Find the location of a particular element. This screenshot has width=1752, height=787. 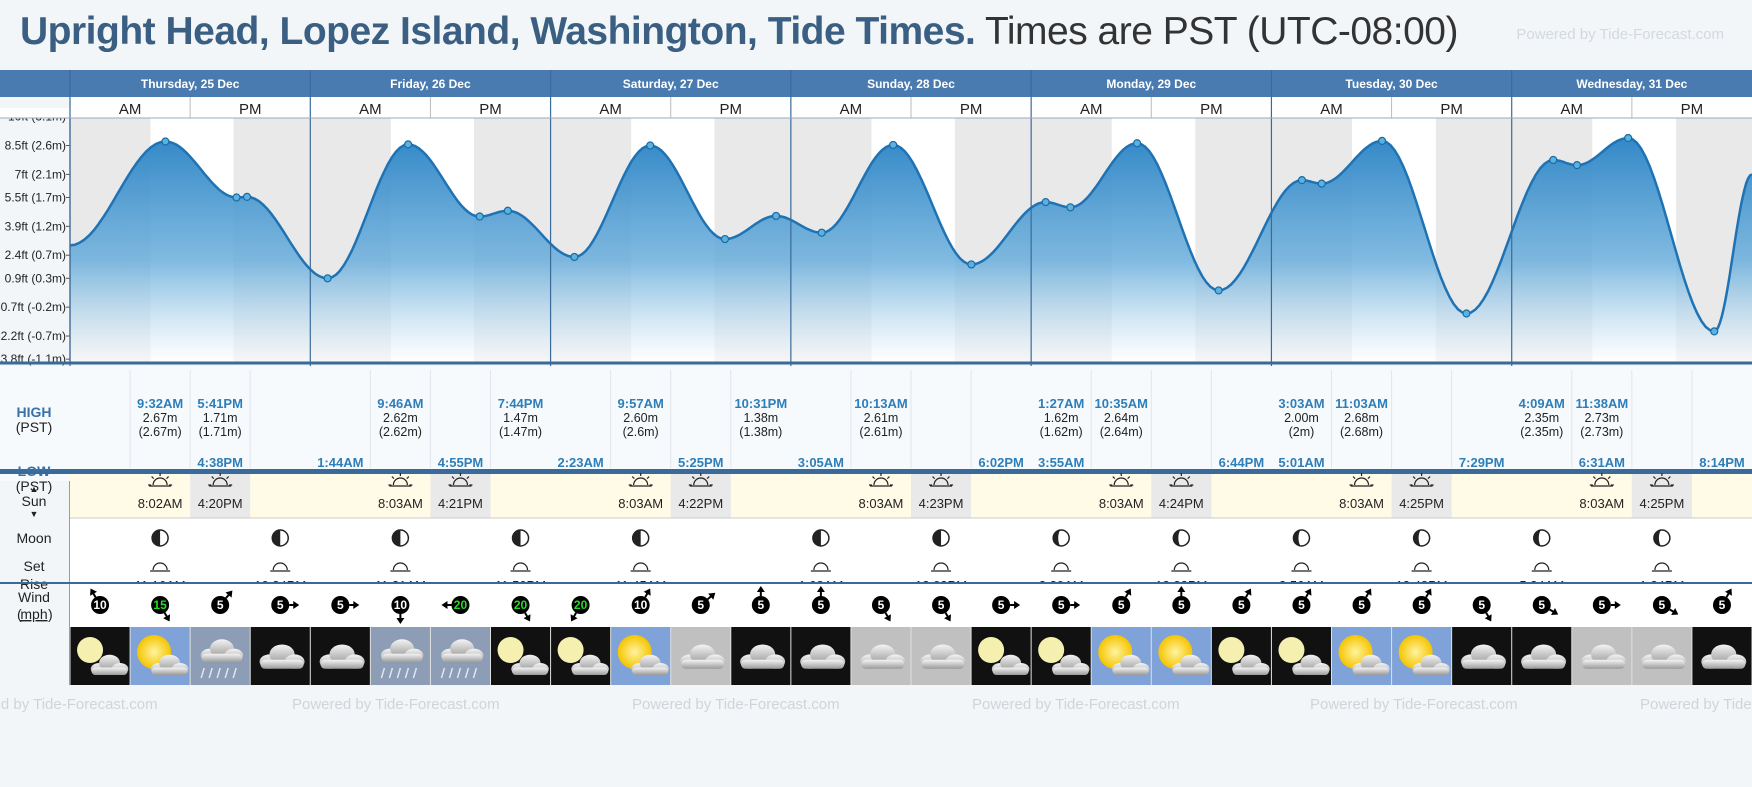

low-tide-time: 7:29PM is located at coordinates (1482, 462).